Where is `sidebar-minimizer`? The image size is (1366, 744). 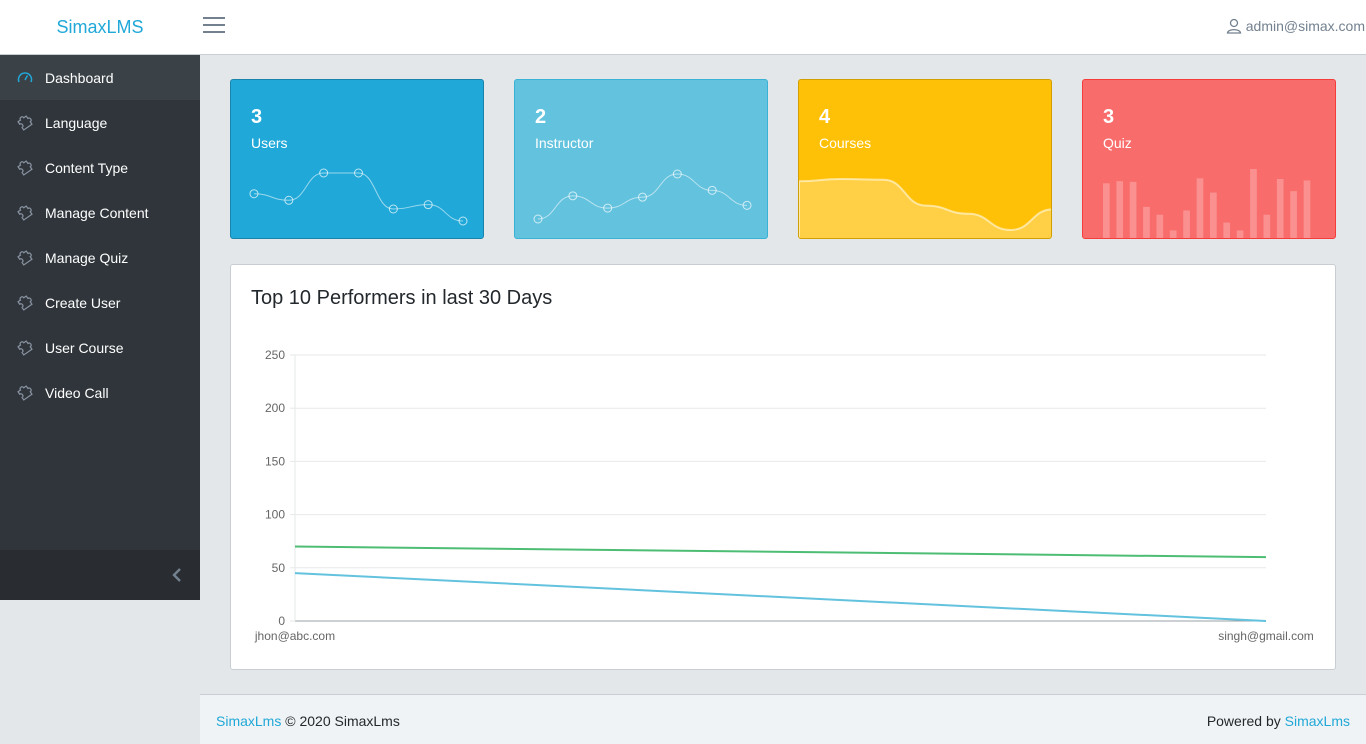 sidebar-minimizer is located at coordinates (100, 575).